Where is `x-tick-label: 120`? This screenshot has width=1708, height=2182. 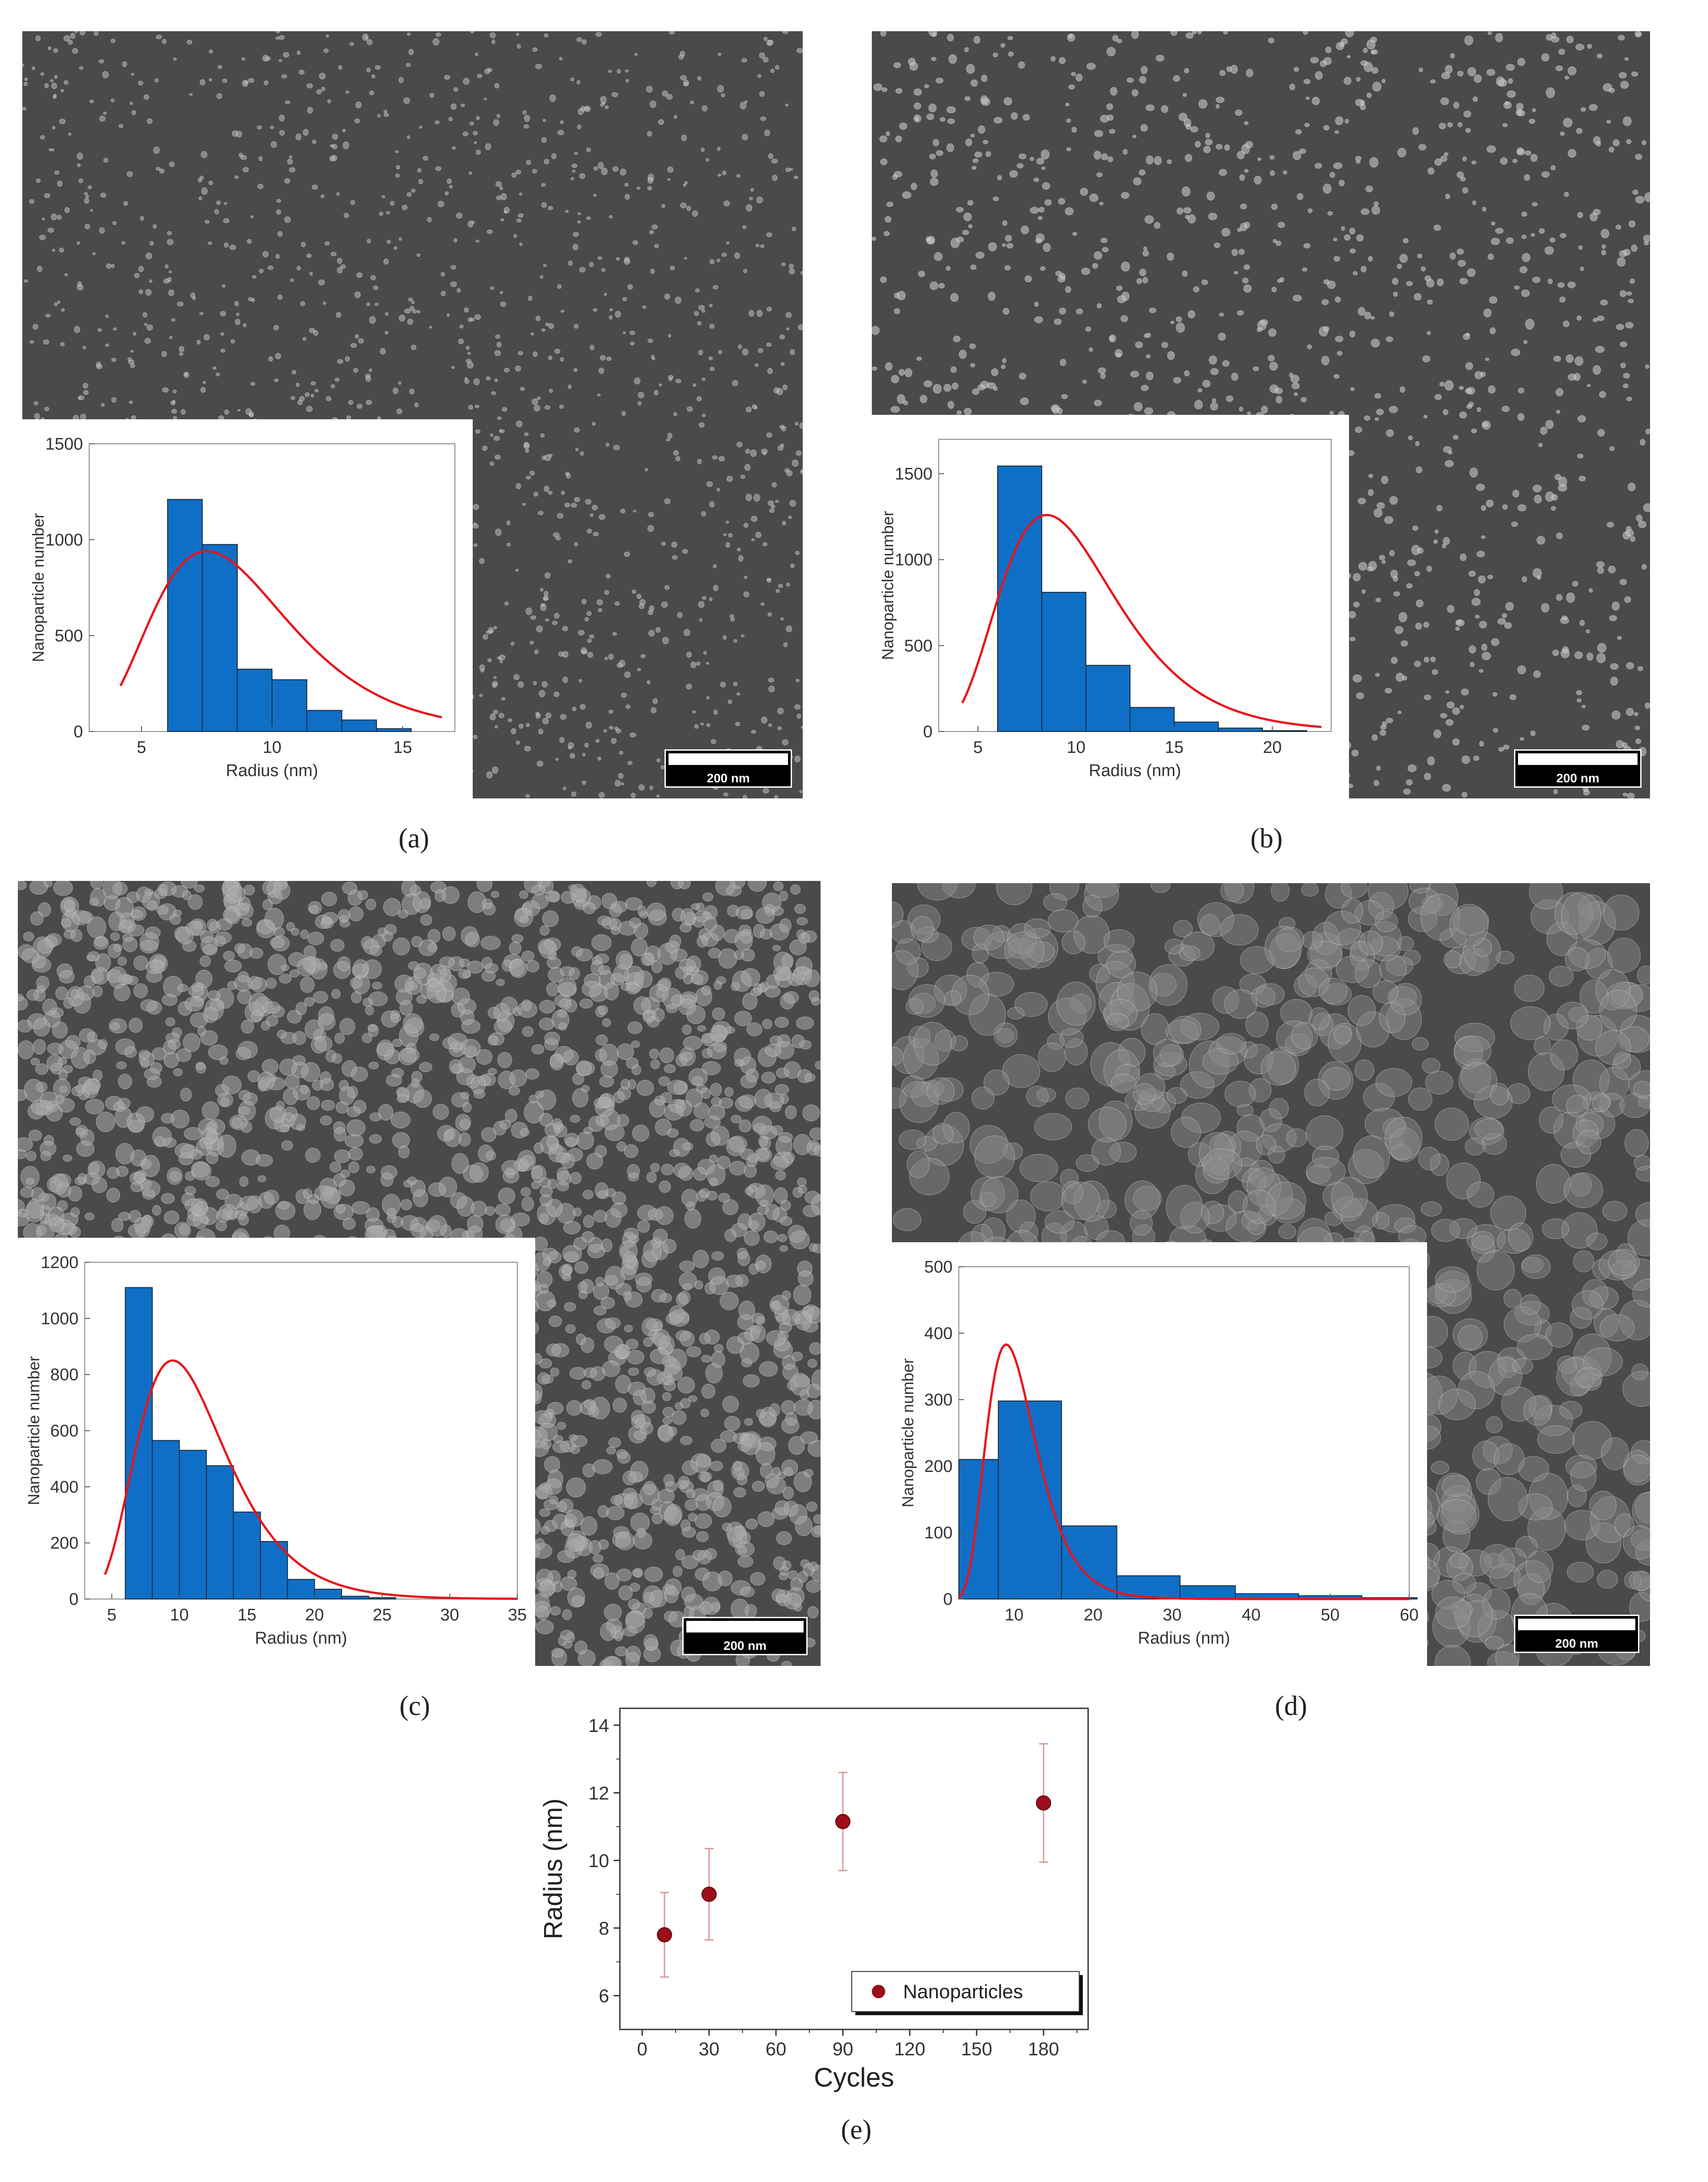
x-tick-label: 120 is located at coordinates (909, 2048).